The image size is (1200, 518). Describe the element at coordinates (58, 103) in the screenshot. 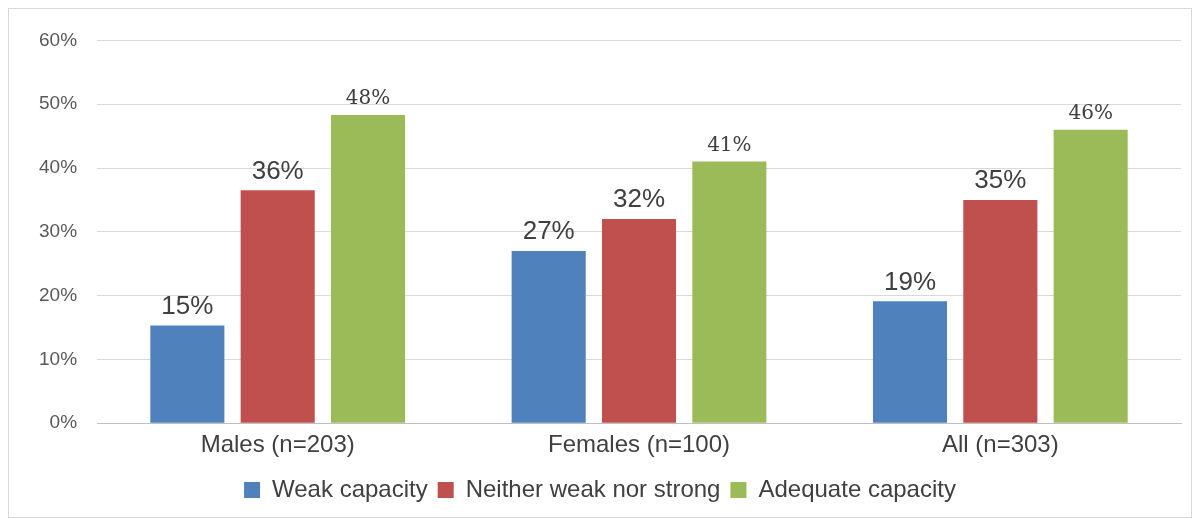

I see `y-tick-label: 50%` at that location.